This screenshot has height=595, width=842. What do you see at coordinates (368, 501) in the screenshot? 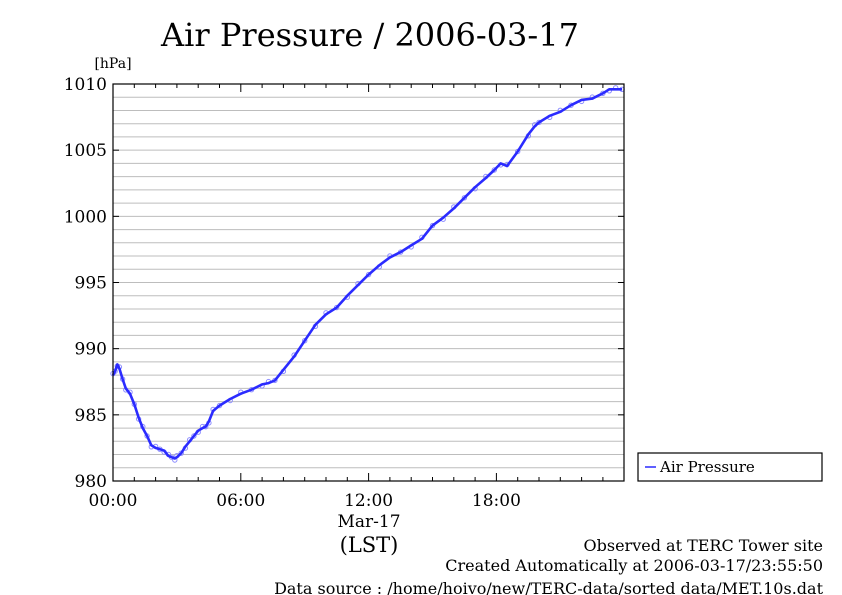
I see `x-tick-label: 12:00` at bounding box center [368, 501].